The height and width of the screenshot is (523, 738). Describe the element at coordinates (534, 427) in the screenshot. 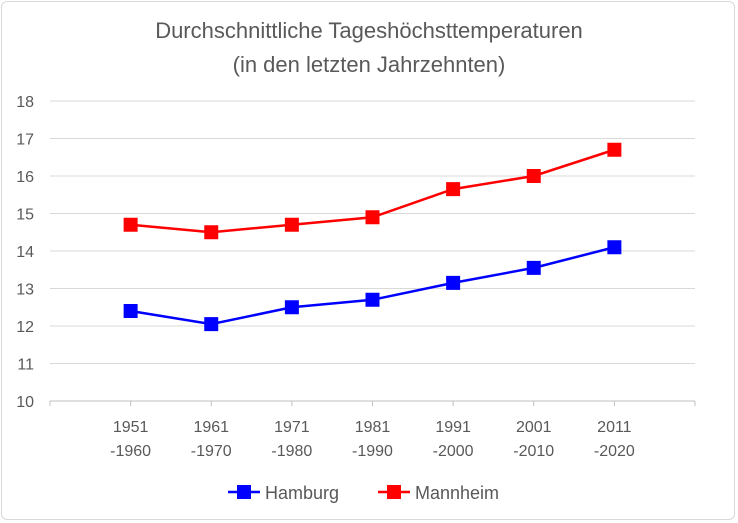

I see `x-tick-label: 2001` at that location.